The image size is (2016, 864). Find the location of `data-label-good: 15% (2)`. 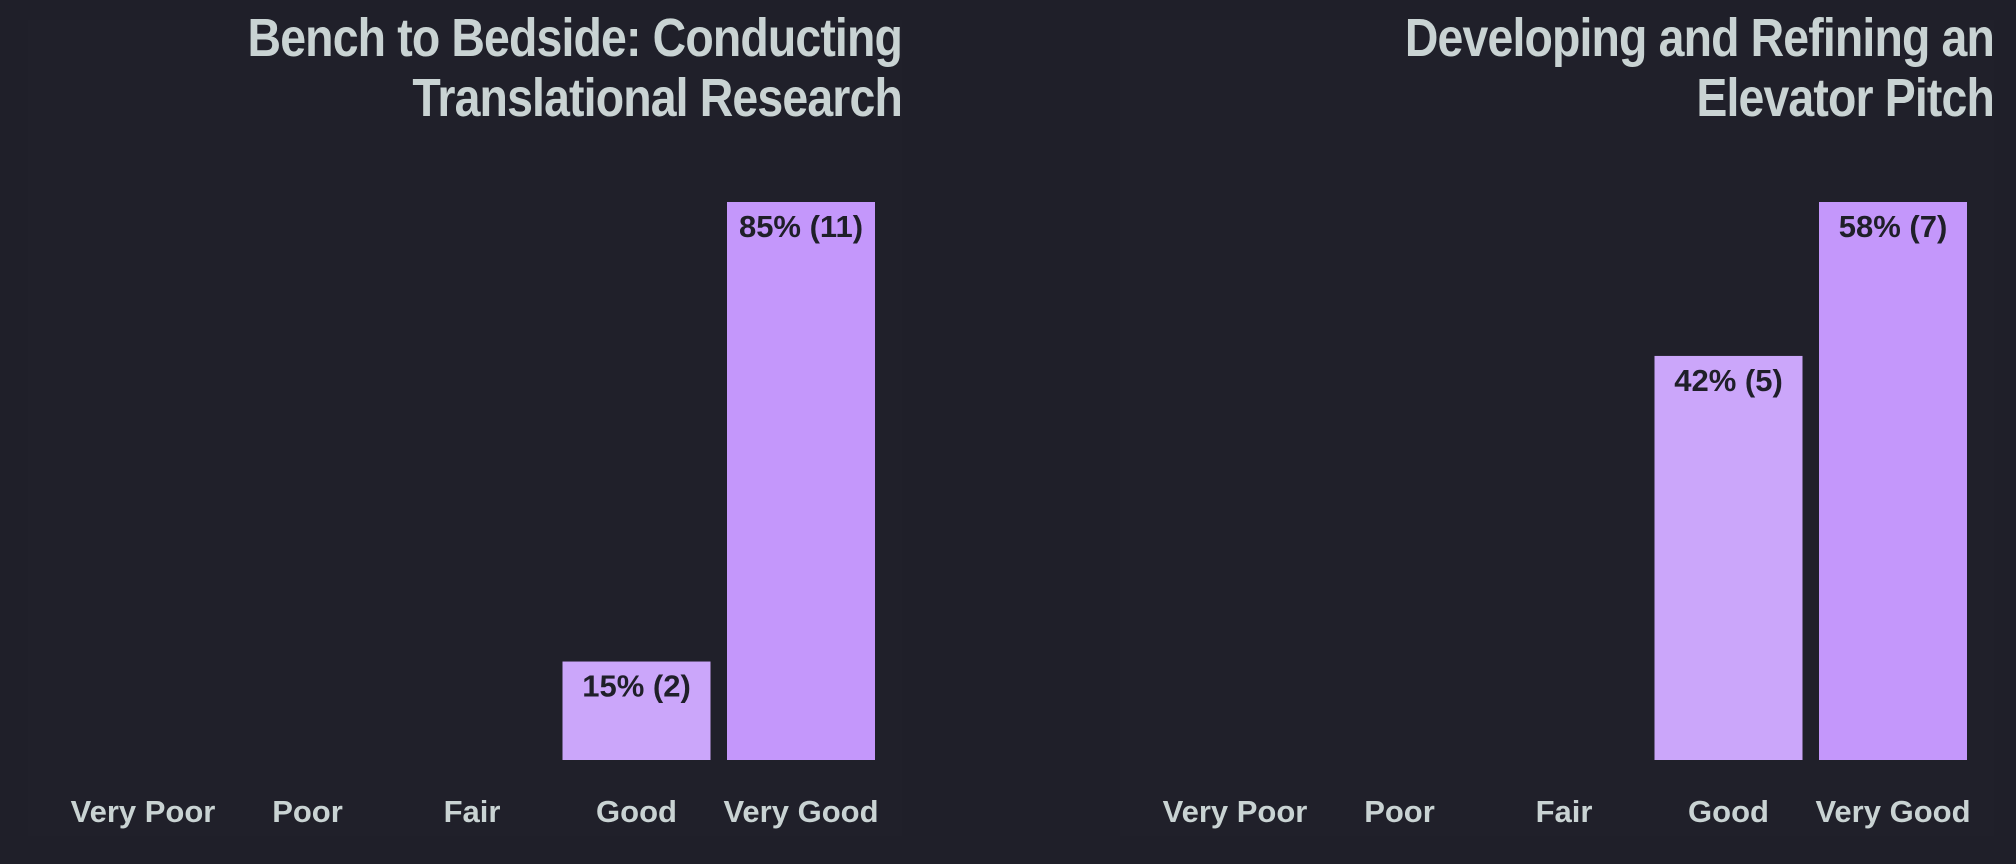

data-label-good: 15% (2) is located at coordinates (636, 686).